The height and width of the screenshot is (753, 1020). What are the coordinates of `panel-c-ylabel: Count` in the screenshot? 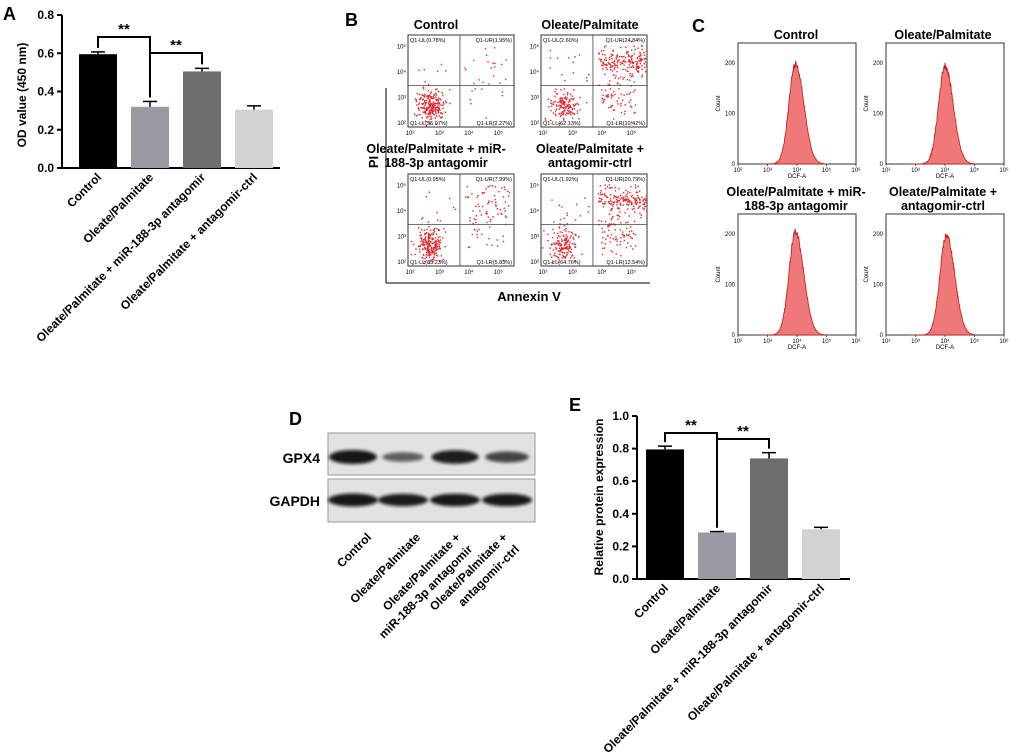 It's located at (719, 103).